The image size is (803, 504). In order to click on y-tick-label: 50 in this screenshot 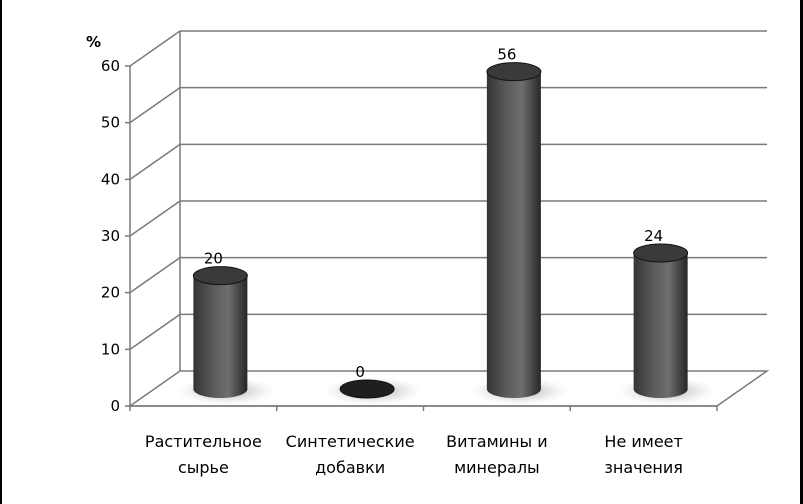, I will do `click(110, 123)`.